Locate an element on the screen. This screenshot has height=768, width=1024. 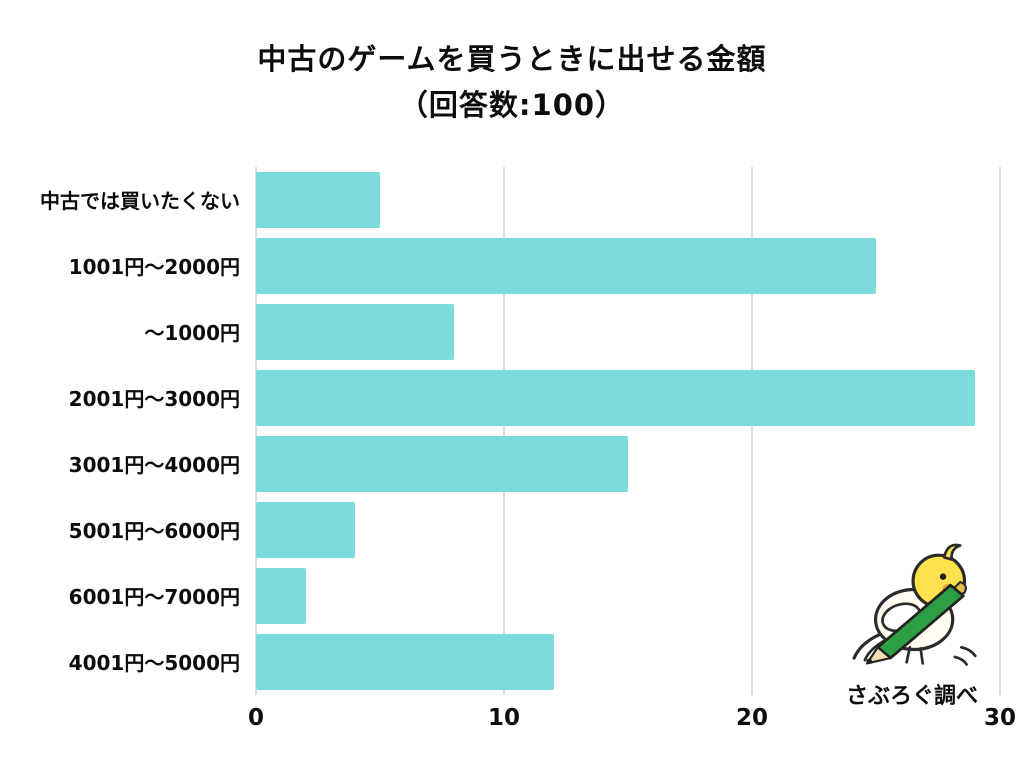
category-label: 〜1000円 is located at coordinates (192, 333).